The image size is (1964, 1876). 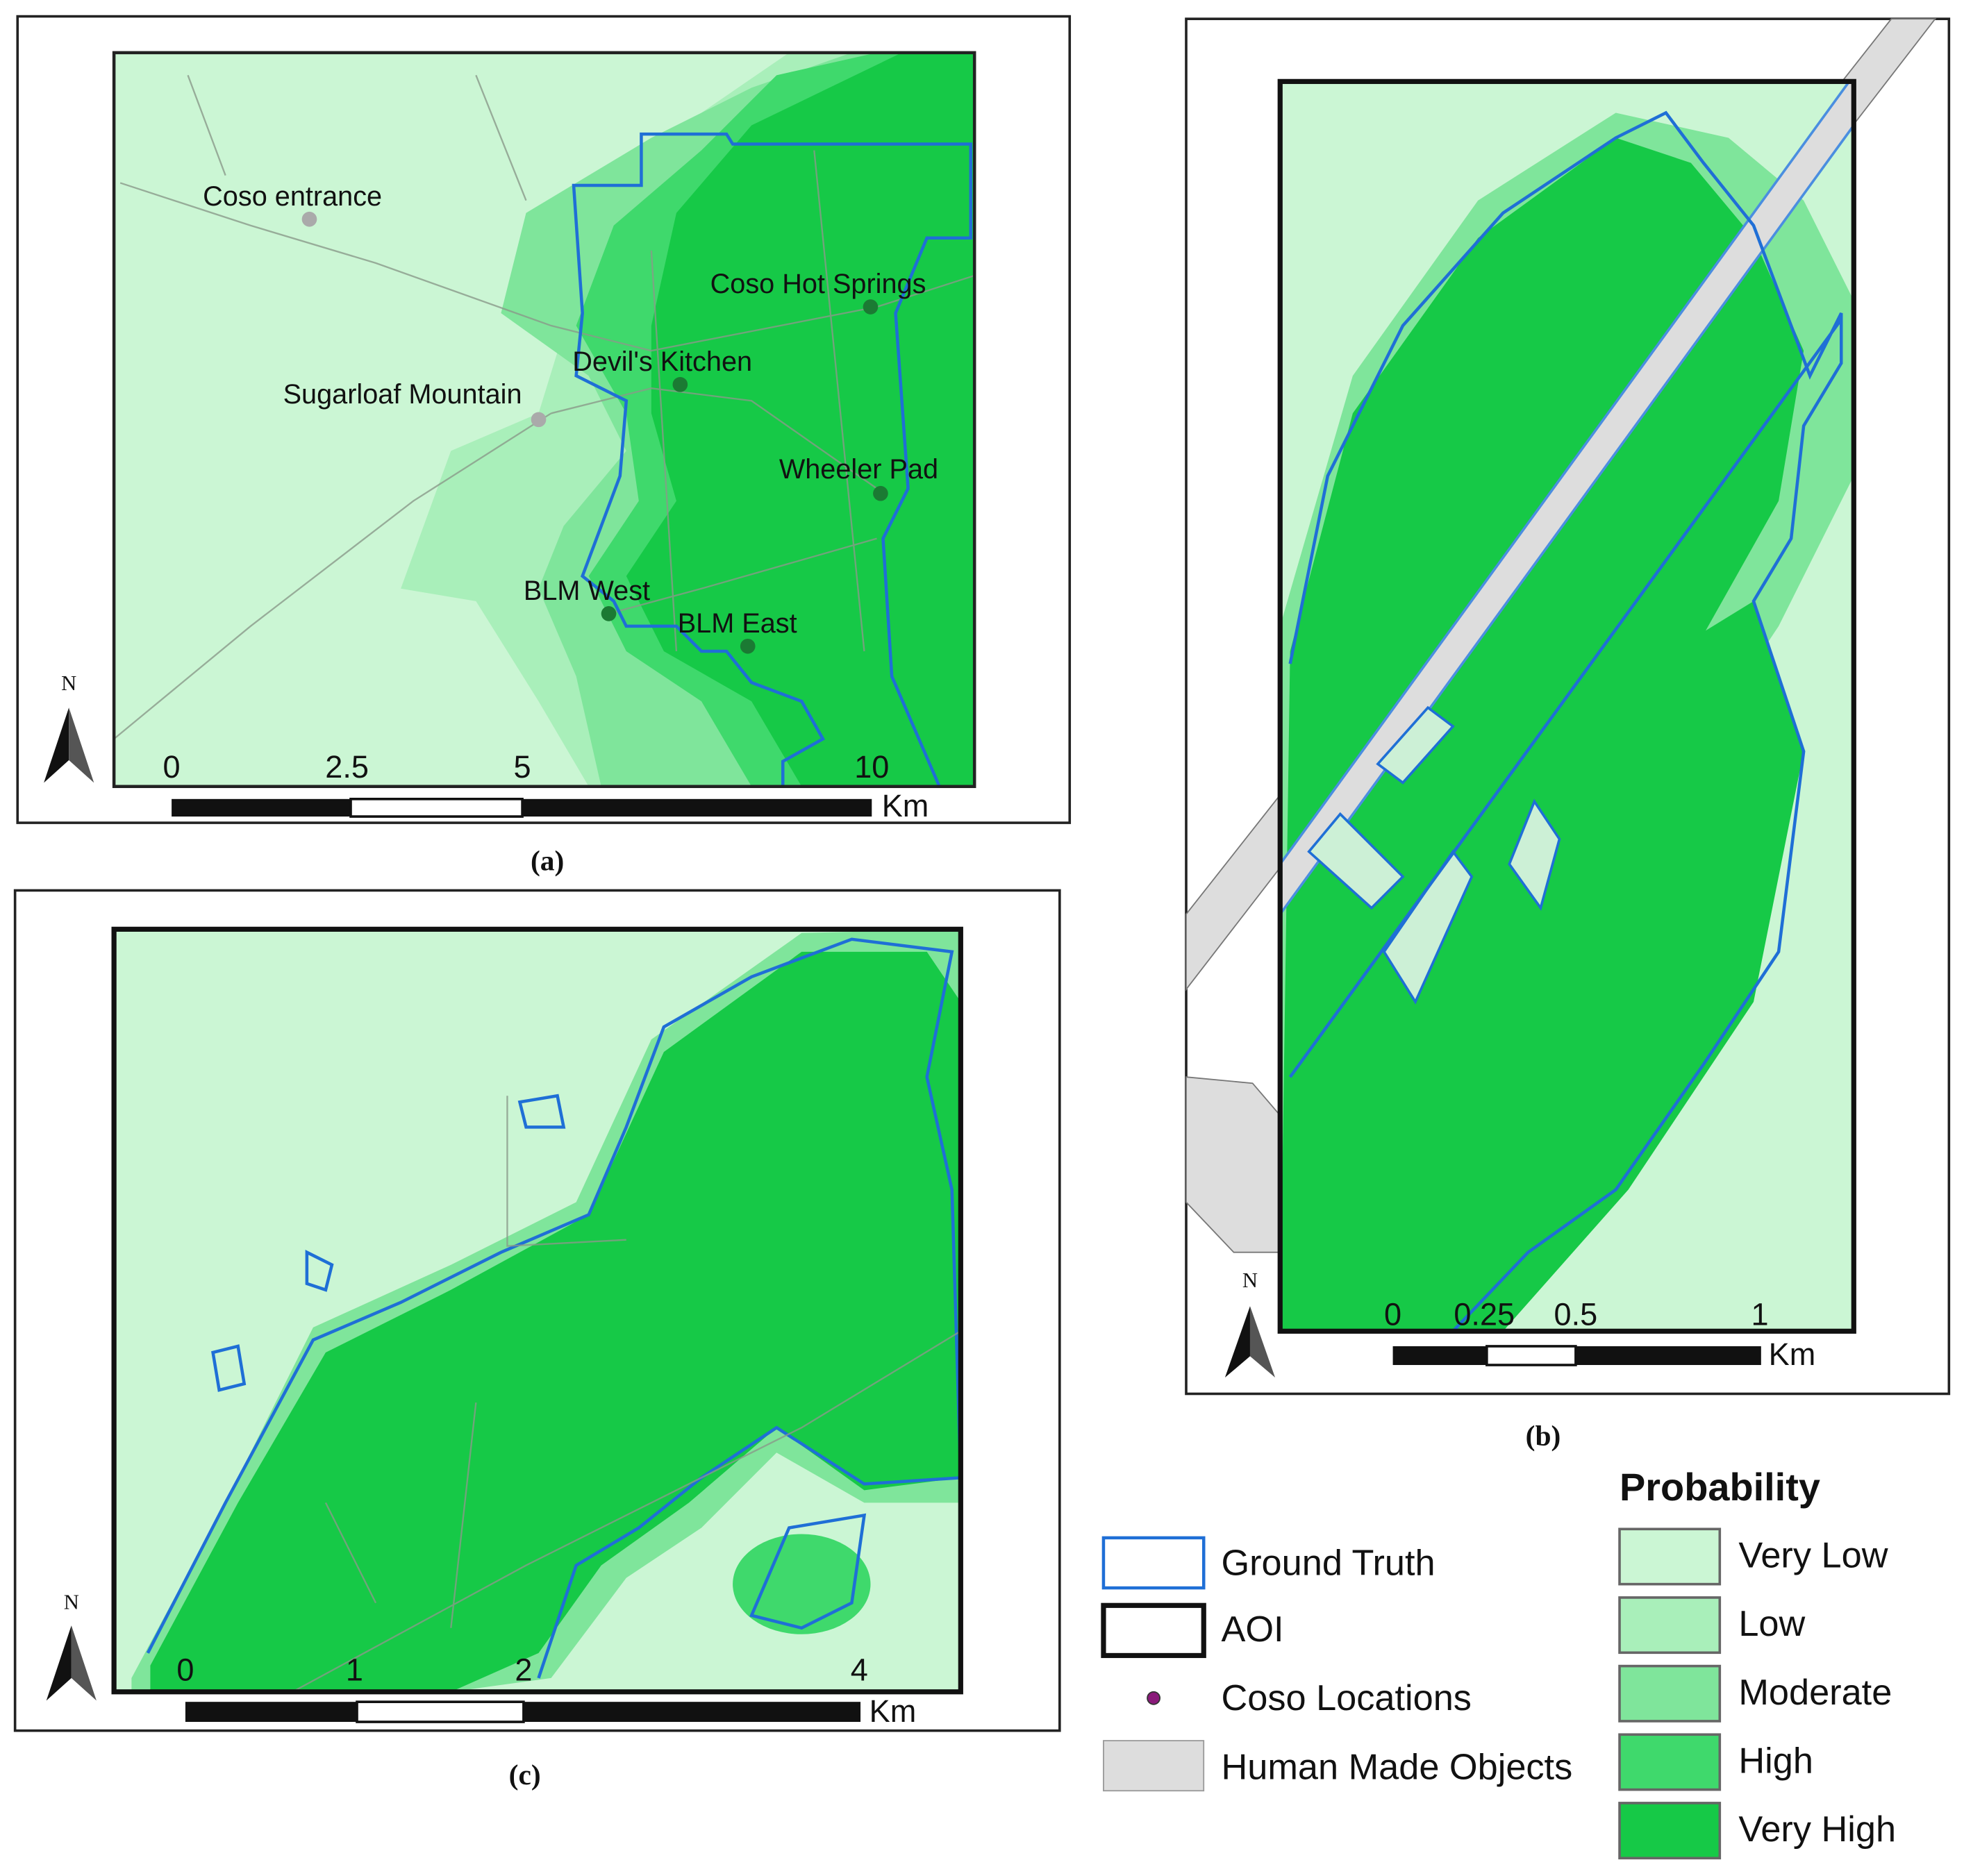 I want to click on scale-label: 4, so click(x=859, y=1670).